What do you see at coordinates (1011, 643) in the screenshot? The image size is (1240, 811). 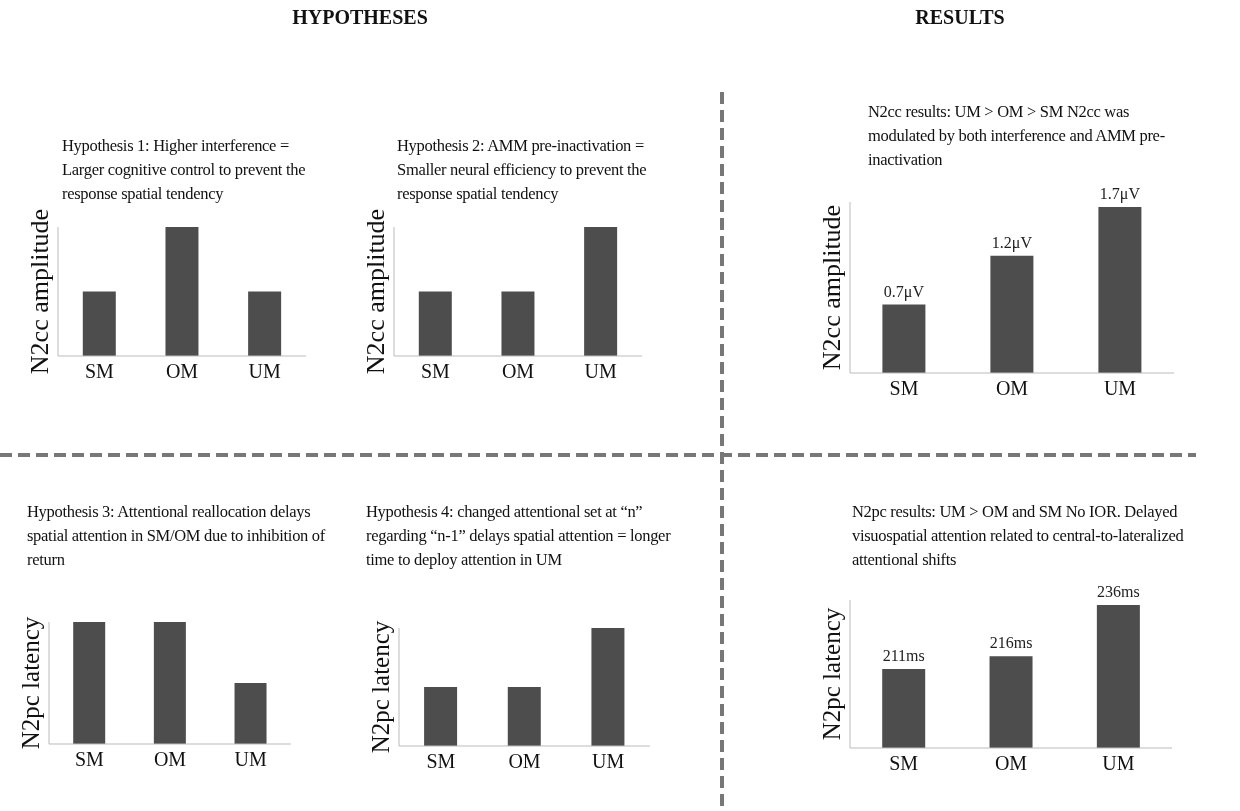 I see `data-label: 216ms` at bounding box center [1011, 643].